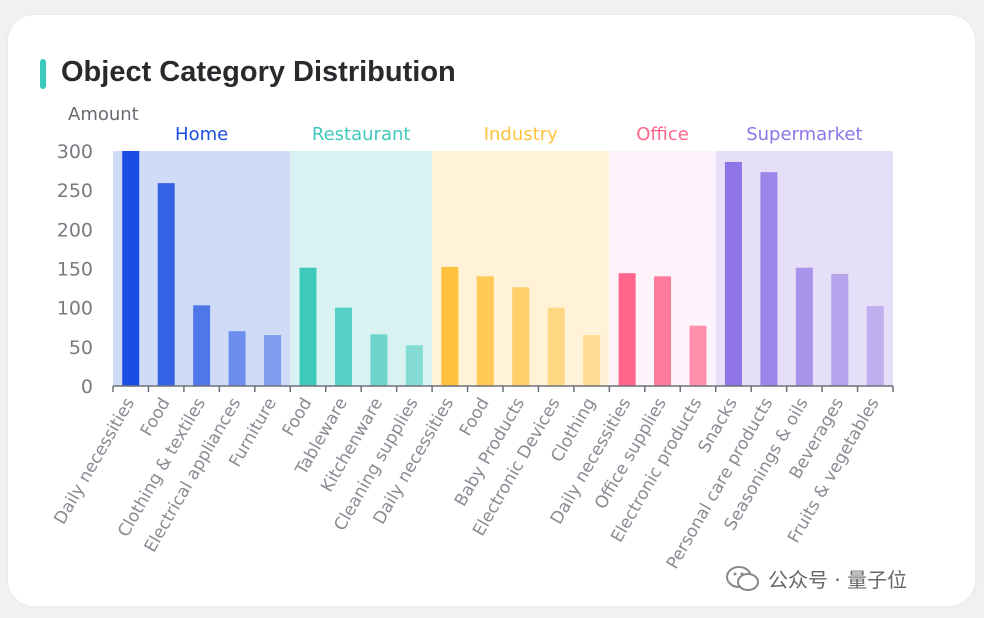  What do you see at coordinates (75, 230) in the screenshot?
I see `y-tick-label: 200` at bounding box center [75, 230].